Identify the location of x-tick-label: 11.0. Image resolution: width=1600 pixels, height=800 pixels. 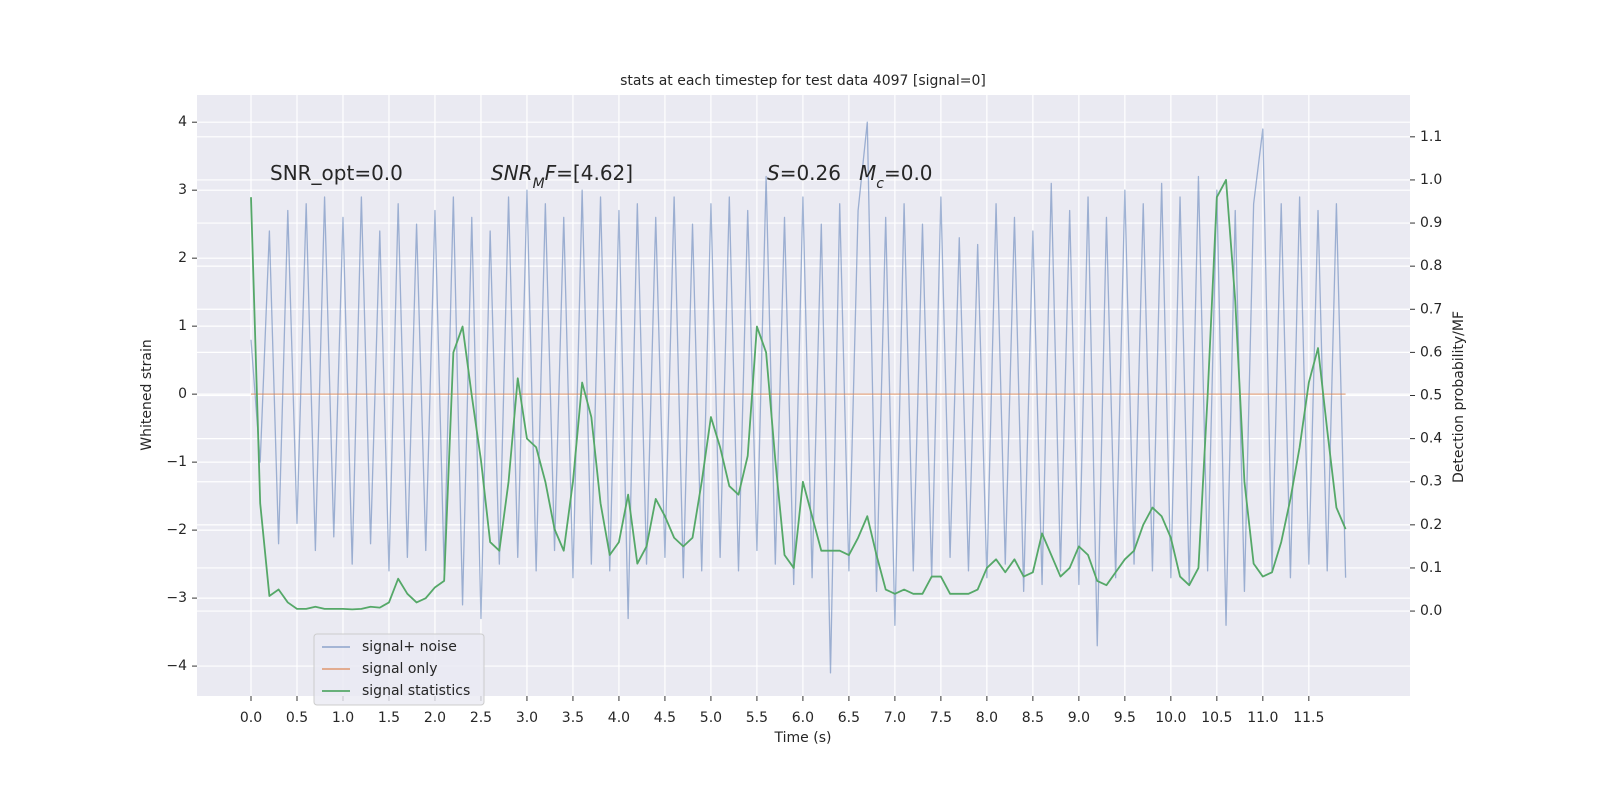
(1262, 718).